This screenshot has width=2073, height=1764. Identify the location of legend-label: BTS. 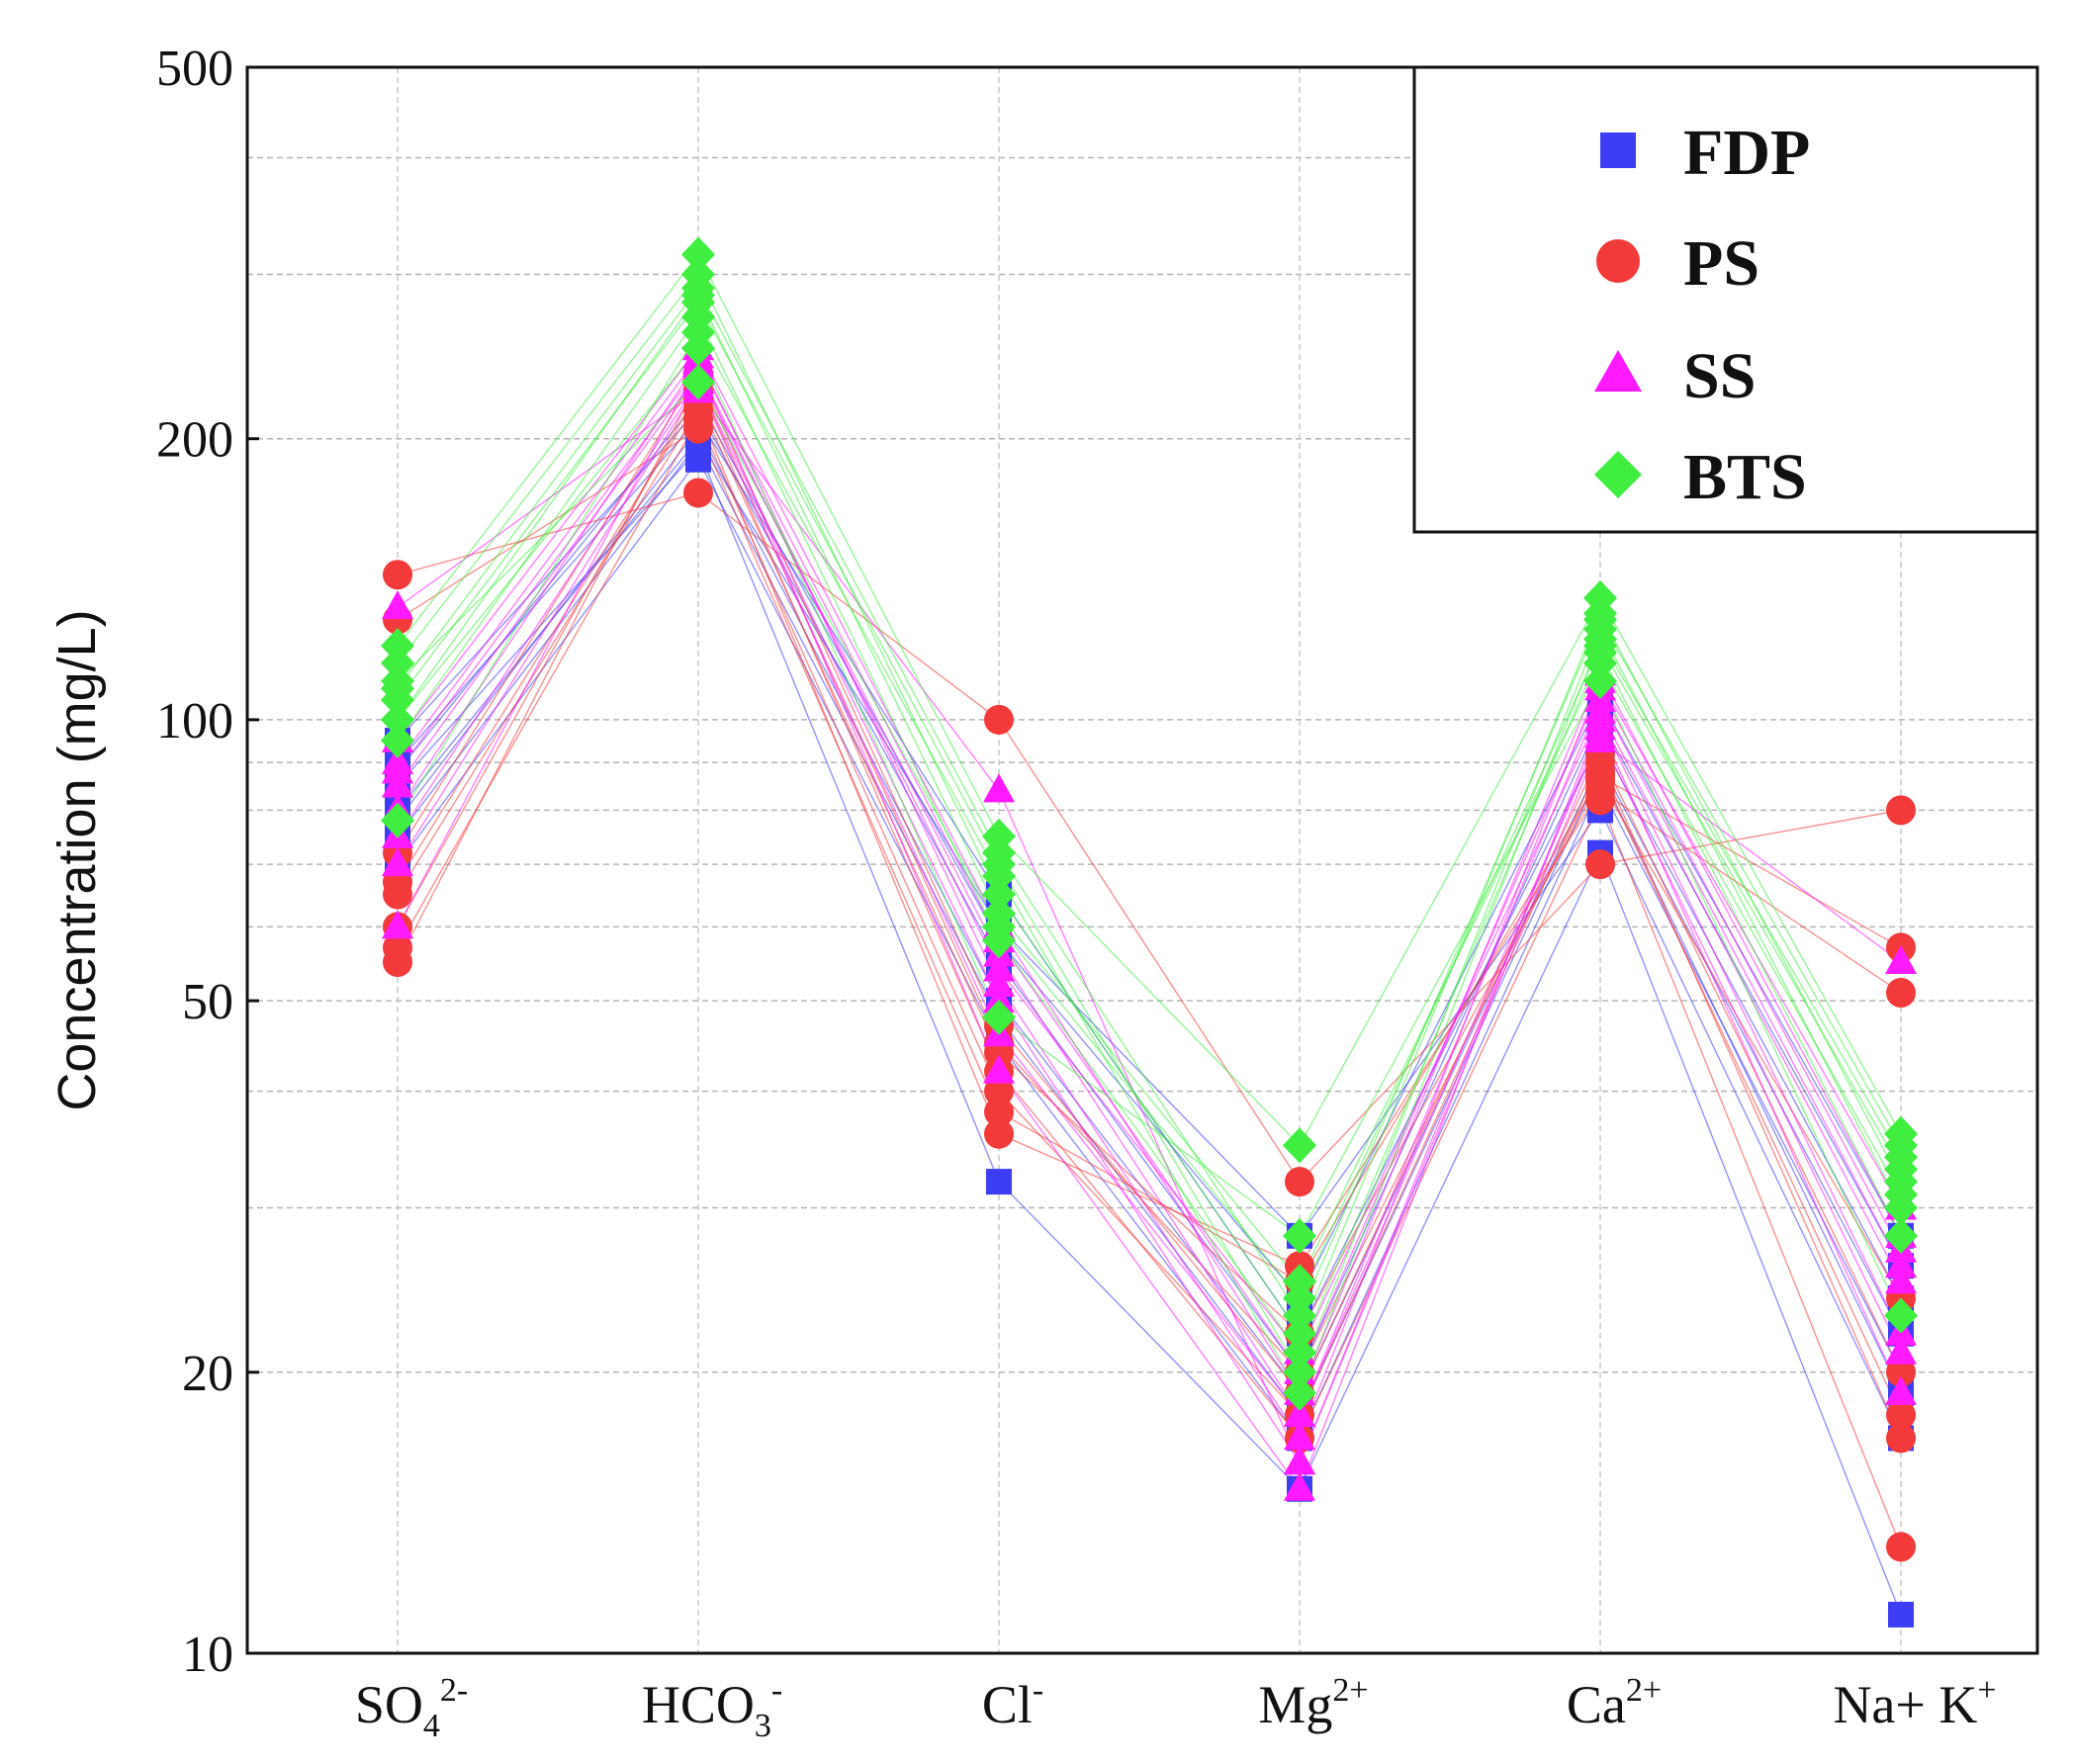
(1745, 477).